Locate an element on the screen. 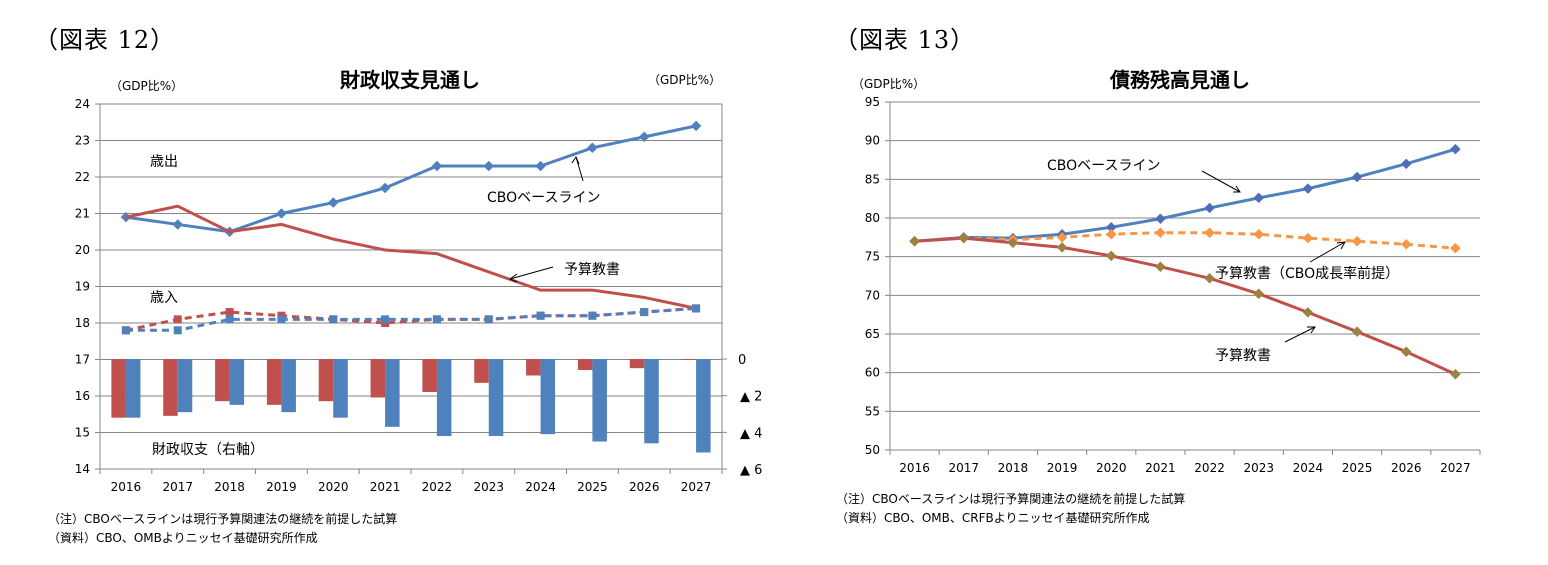  annotation-budget: 予算教書 is located at coordinates (592, 270).